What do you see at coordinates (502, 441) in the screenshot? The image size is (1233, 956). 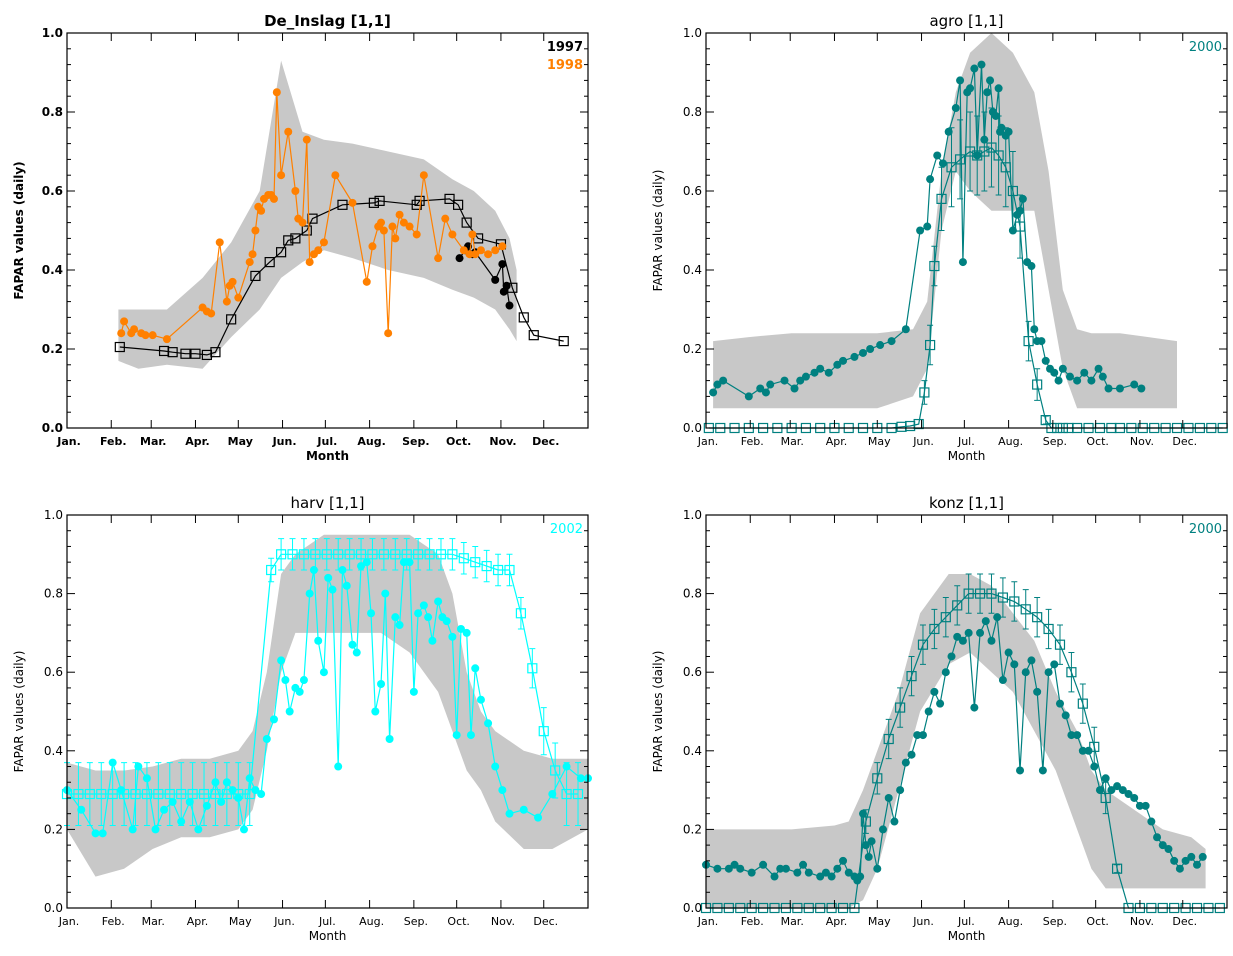 I see `x-tick-label: Nov.` at bounding box center [502, 441].